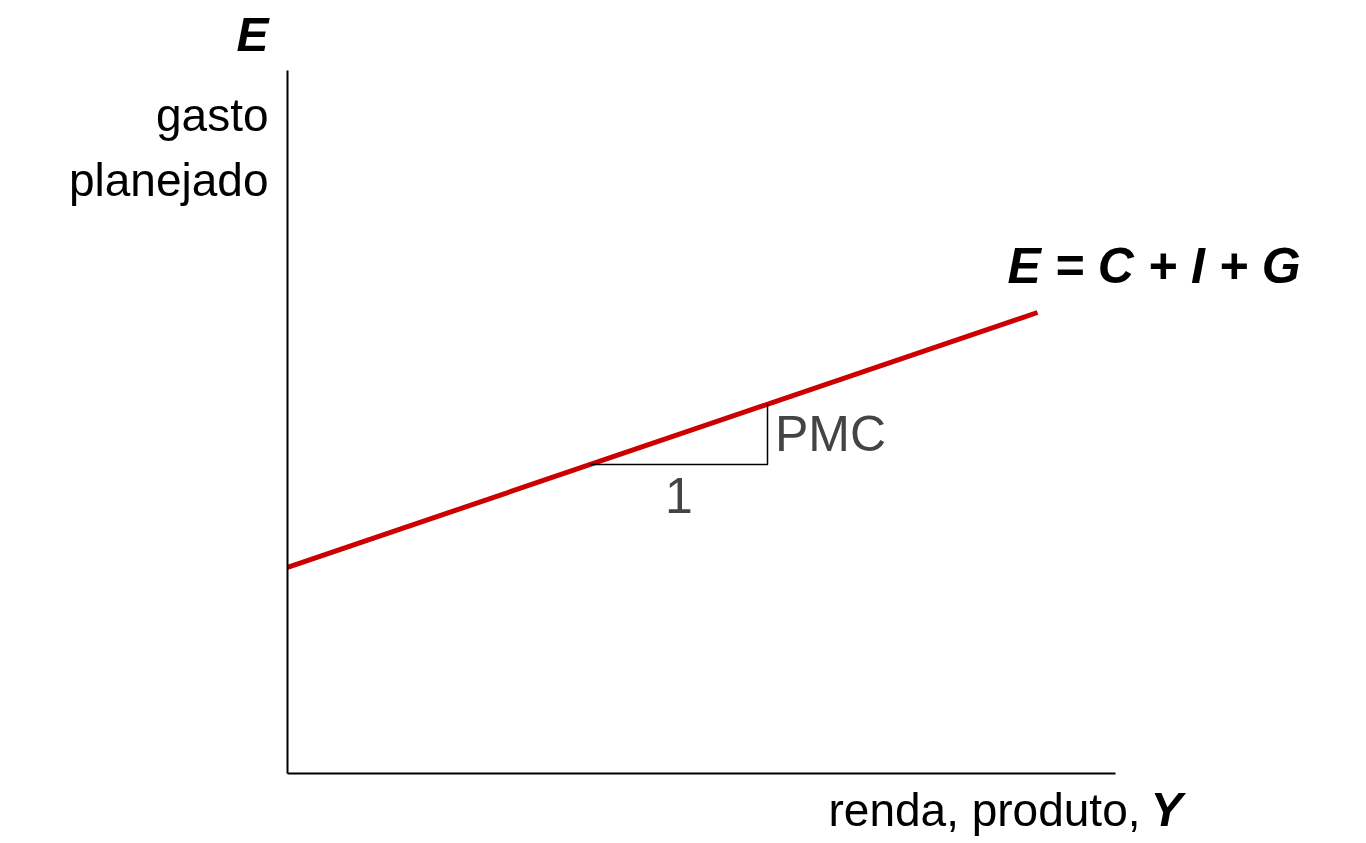 The width and height of the screenshot is (1366, 843). Describe the element at coordinates (1154, 266) in the screenshot. I see `series-label: E = C + I + G` at that location.